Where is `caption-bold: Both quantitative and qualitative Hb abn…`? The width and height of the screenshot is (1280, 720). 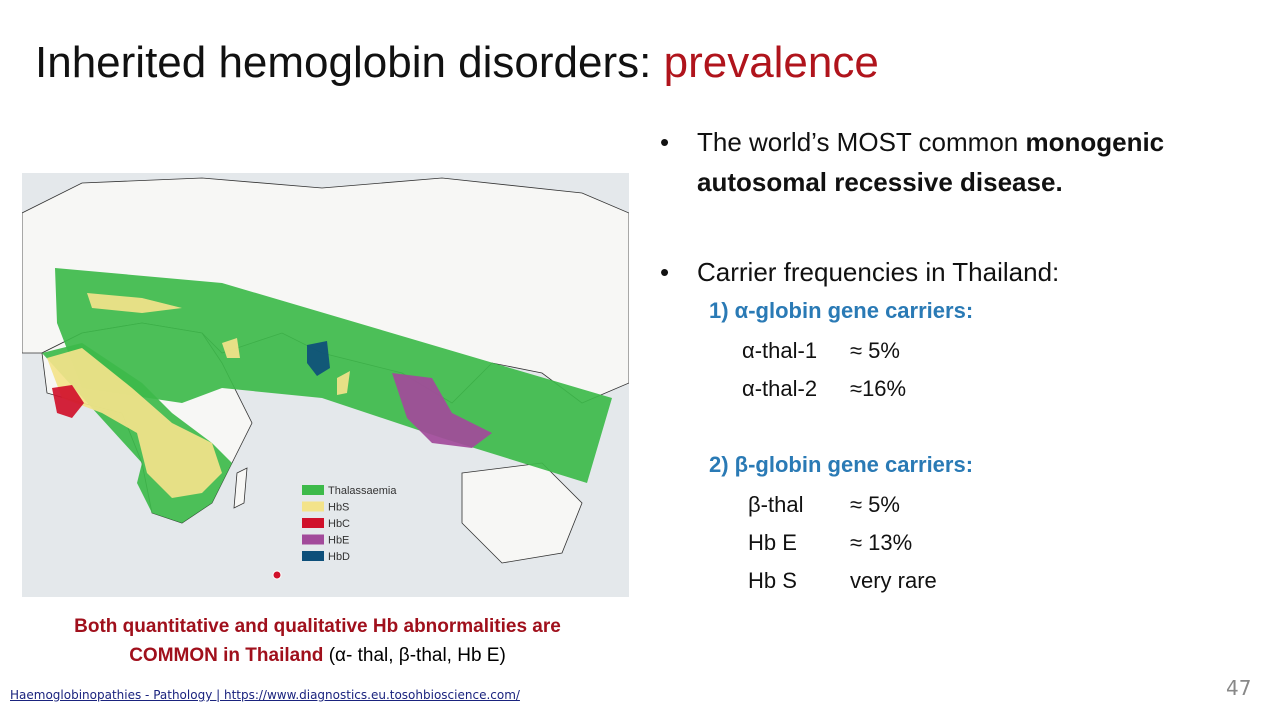
caption-bold: Both quantitative and qualitative Hb abn… is located at coordinates (317, 641).